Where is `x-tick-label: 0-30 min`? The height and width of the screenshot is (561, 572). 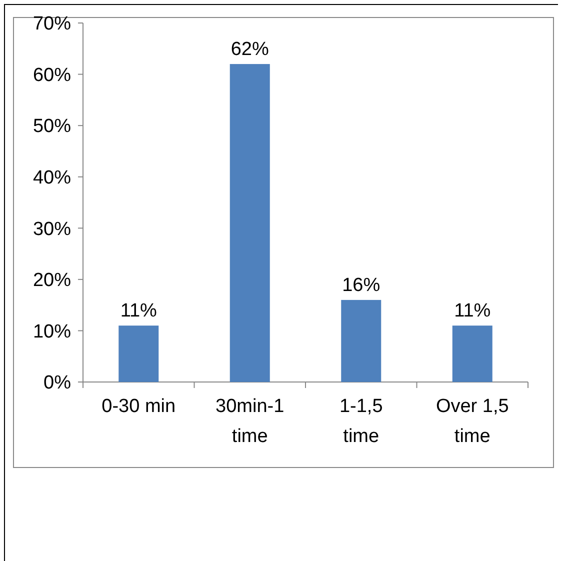
x-tick-label: 0-30 min is located at coordinates (139, 406).